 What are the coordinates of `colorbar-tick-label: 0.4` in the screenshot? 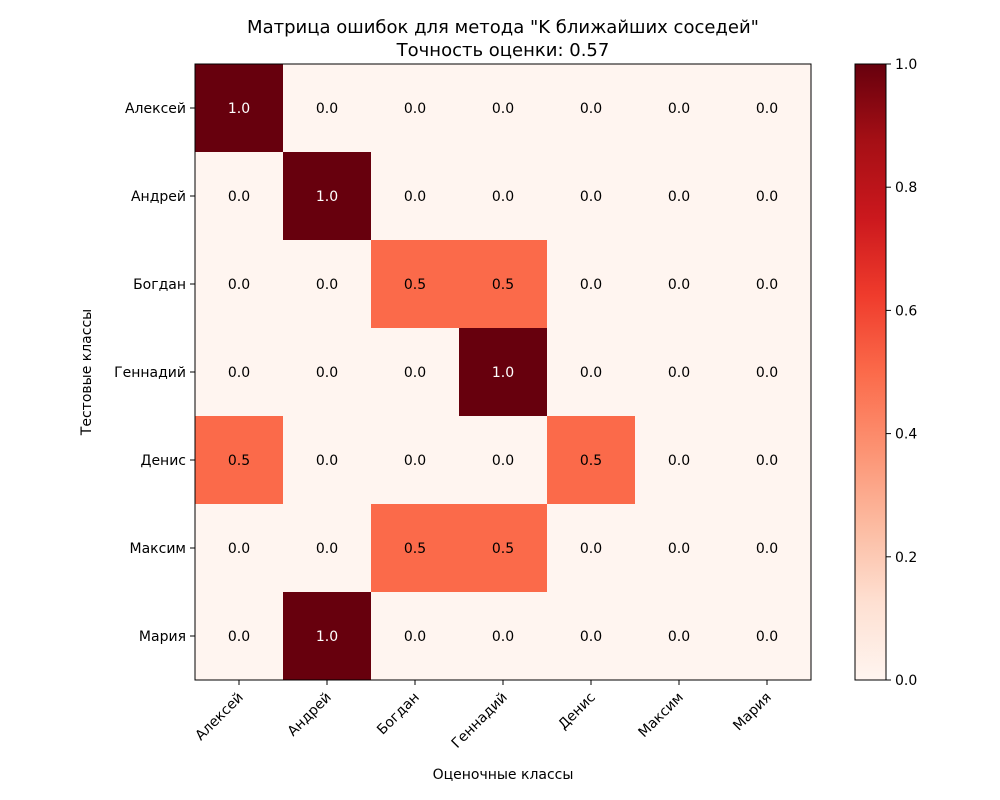 It's located at (906, 435).